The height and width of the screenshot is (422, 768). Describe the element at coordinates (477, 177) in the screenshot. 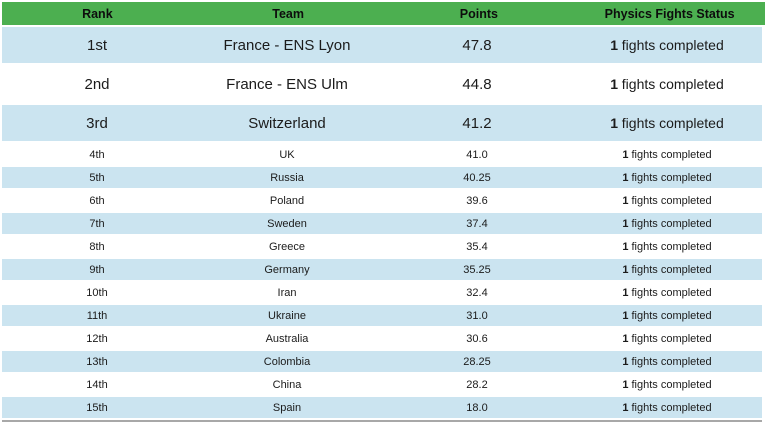

I see `points-cell: 40.25` at that location.